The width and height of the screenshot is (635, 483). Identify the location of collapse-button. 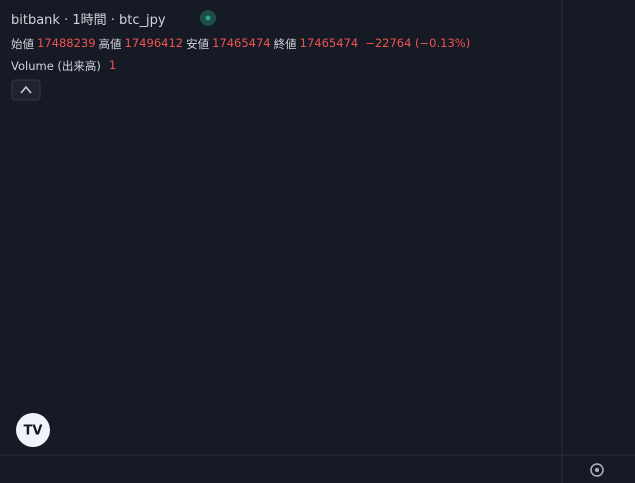
(26, 90).